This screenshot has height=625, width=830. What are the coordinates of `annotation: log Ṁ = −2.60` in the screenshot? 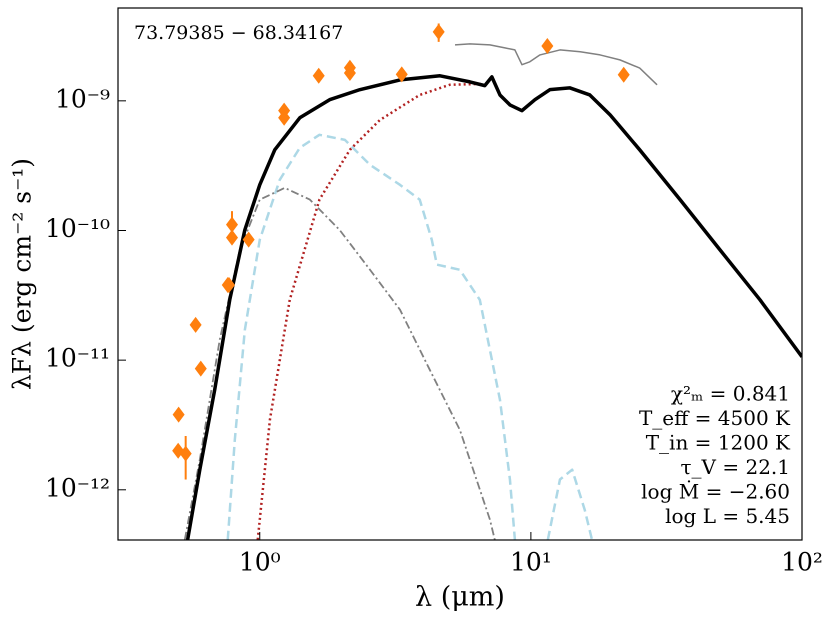 It's located at (715, 492).